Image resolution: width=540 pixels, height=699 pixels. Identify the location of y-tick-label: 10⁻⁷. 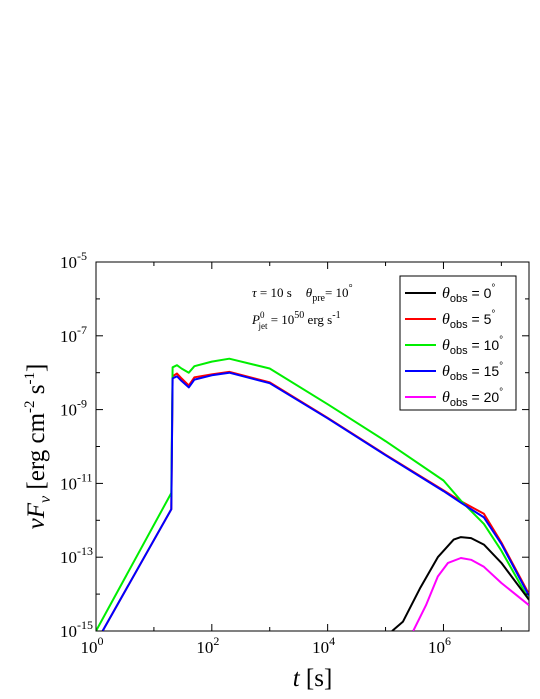
(73, 334).